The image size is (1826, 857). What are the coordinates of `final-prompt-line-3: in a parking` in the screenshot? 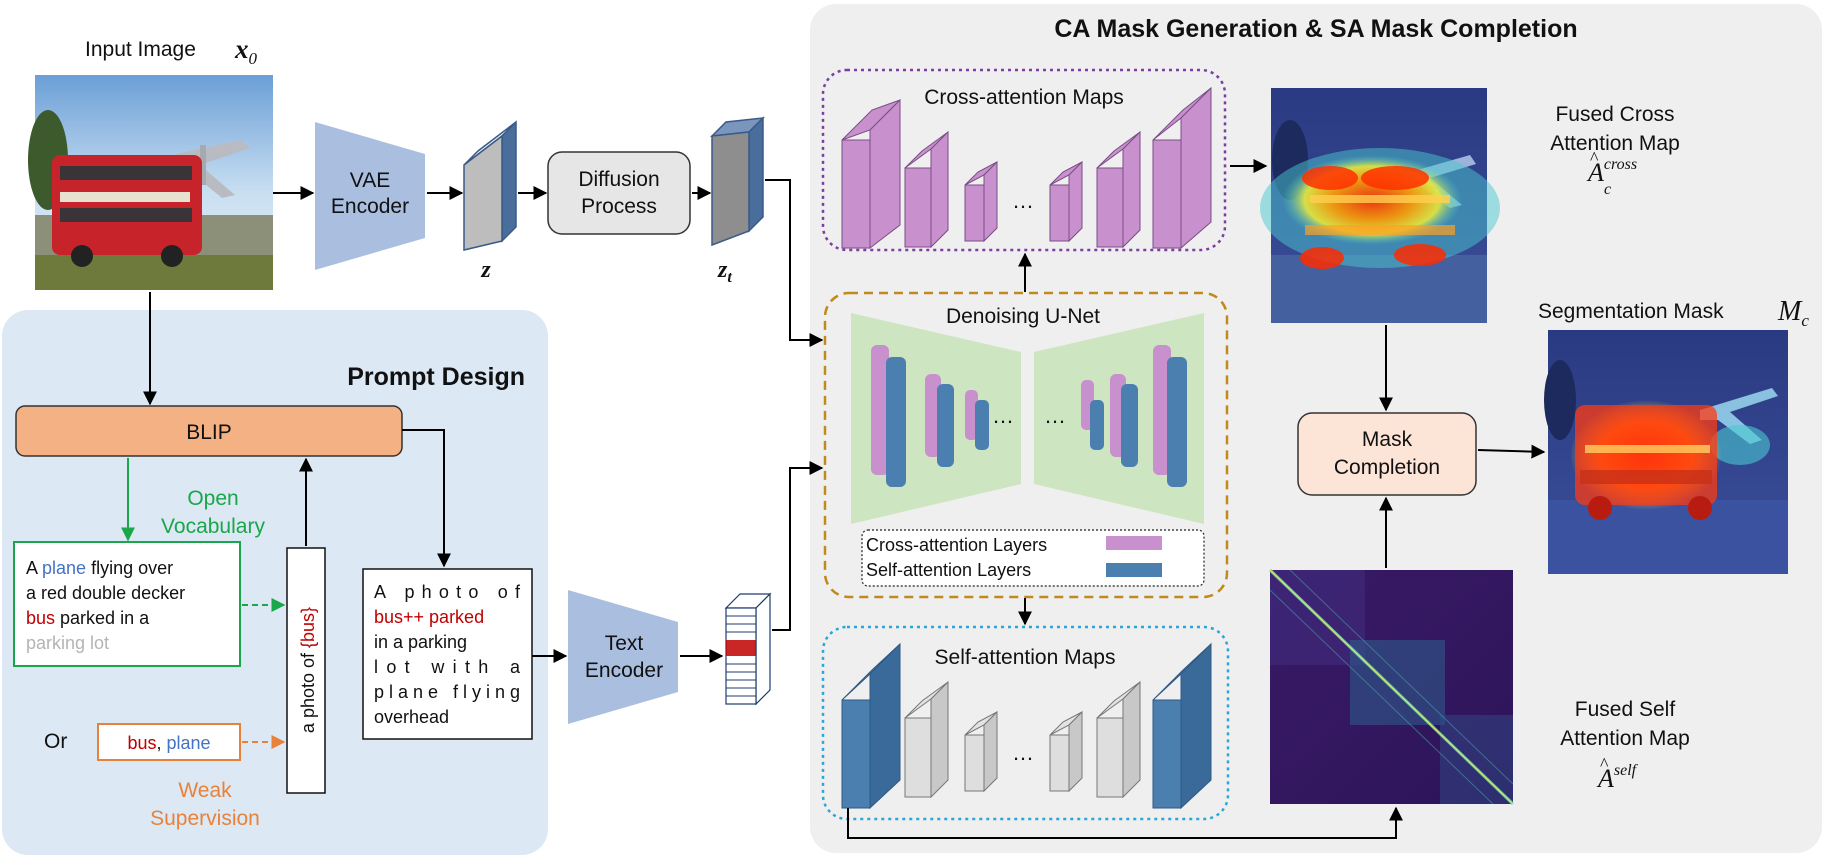 It's located at (420, 642).